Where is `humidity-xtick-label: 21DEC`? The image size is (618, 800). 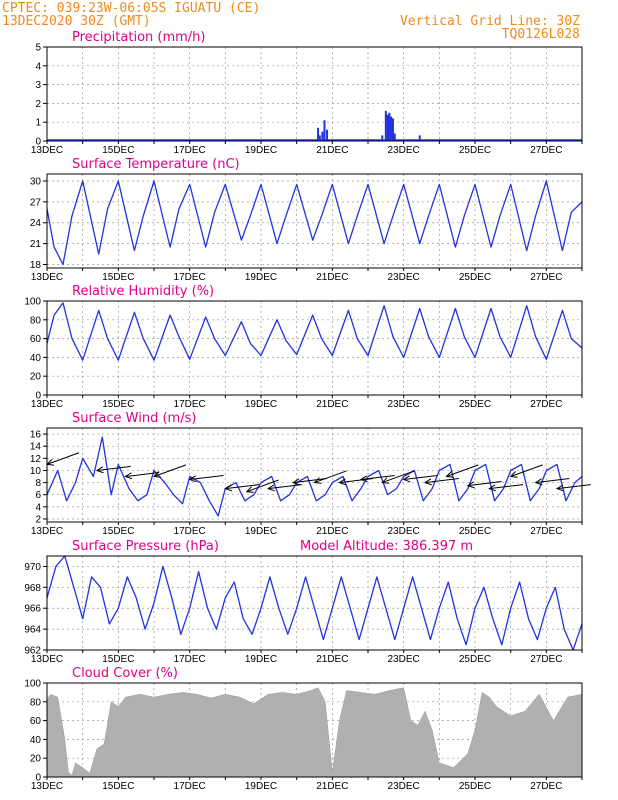 humidity-xtick-label: 21DEC is located at coordinates (332, 404).